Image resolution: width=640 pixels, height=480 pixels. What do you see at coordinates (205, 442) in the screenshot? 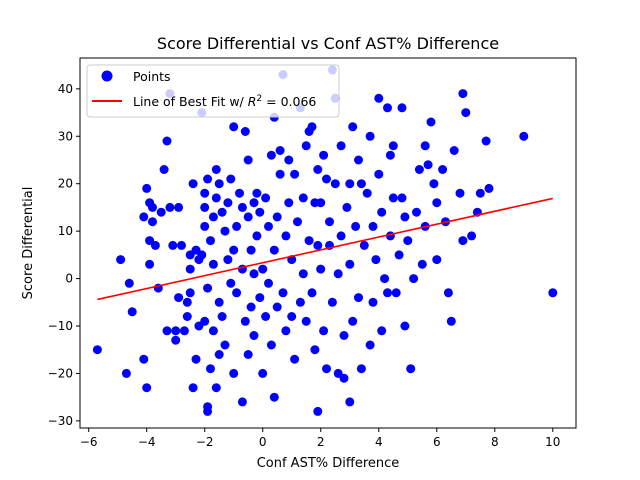
I see `x-tick-label: −2` at bounding box center [205, 442].